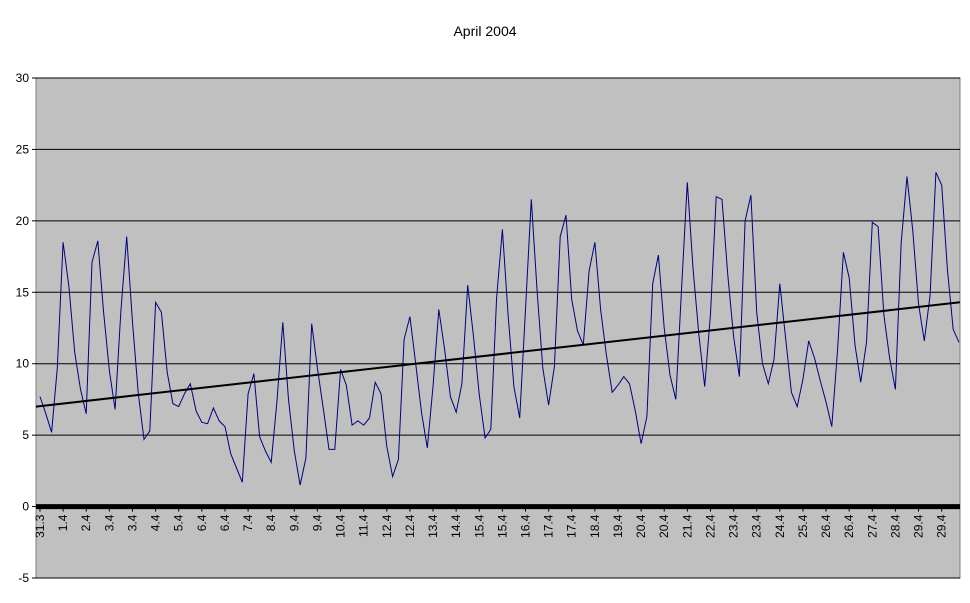 The image size is (970, 603). I want to click on x-tick-label: 10.4, so click(341, 526).